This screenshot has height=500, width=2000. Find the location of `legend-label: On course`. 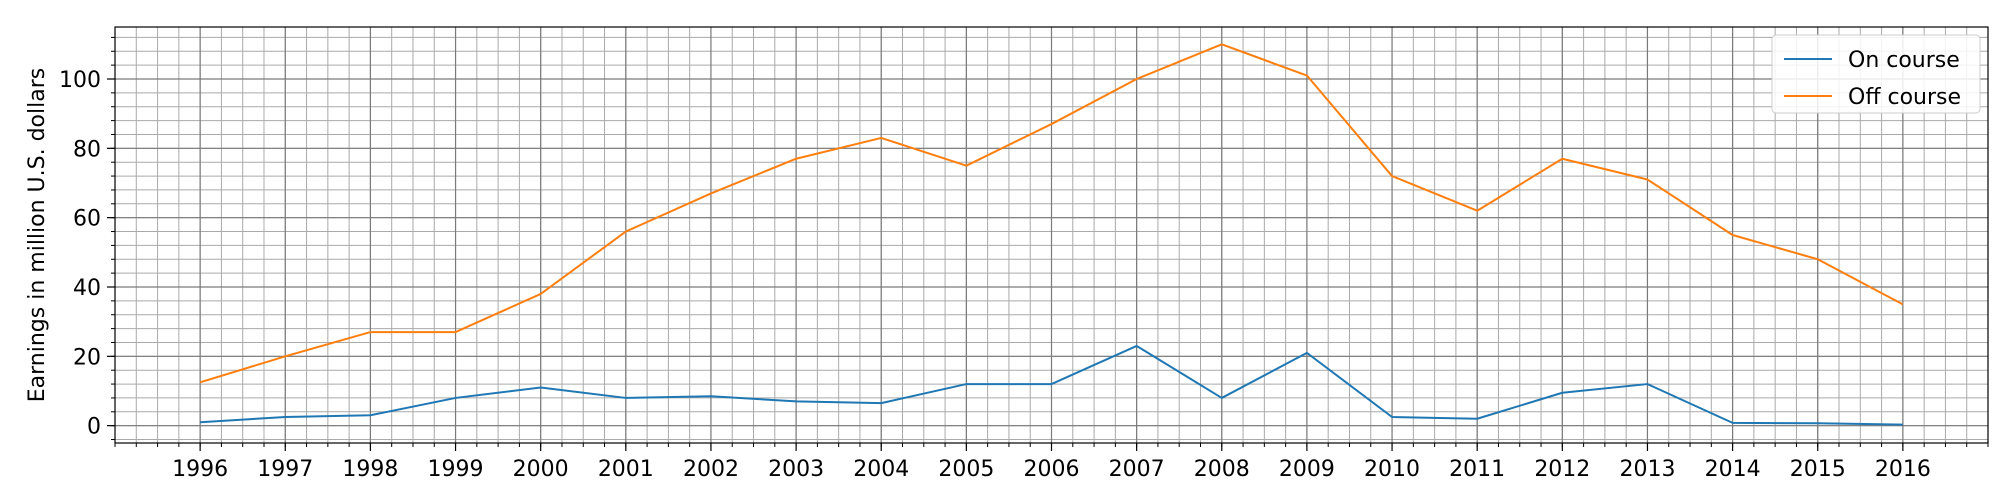

legend-label: On course is located at coordinates (1904, 60).